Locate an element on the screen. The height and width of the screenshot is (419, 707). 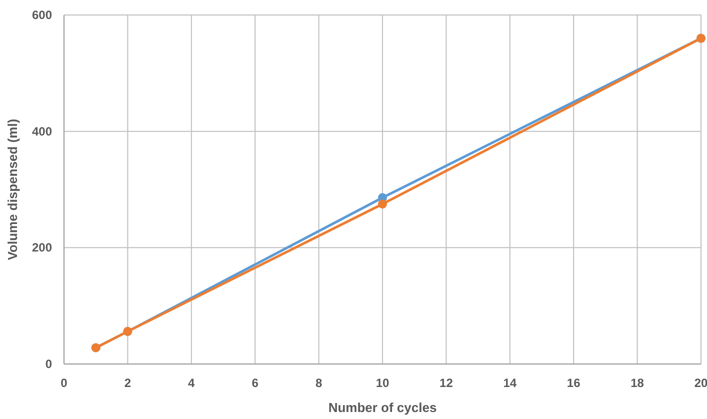
y-tick-label: 200 is located at coordinates (42, 247).